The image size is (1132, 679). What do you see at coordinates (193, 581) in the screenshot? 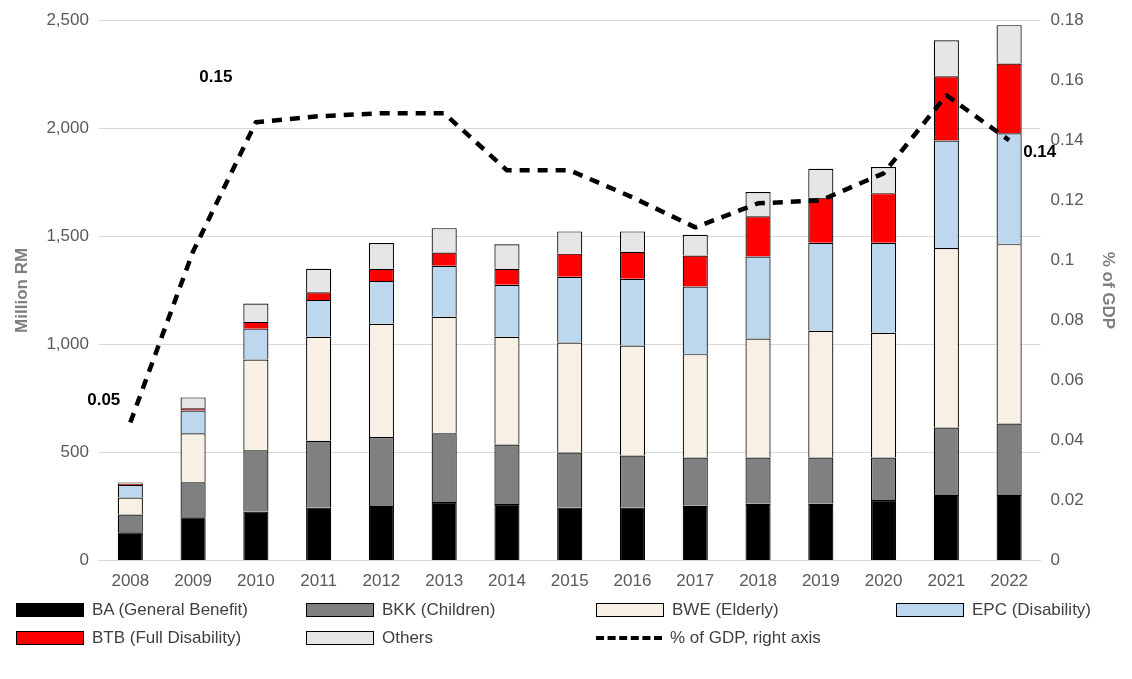
I see `x-tick-label: 2009` at bounding box center [193, 581].